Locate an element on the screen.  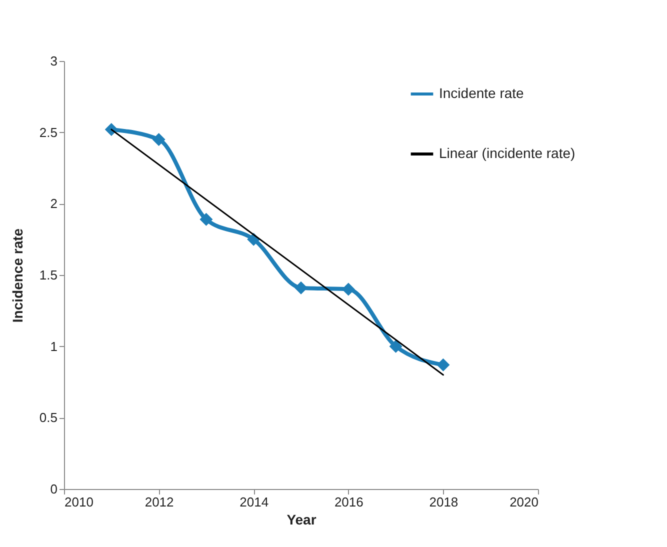
x-tick-label: 2014 is located at coordinates (254, 502).